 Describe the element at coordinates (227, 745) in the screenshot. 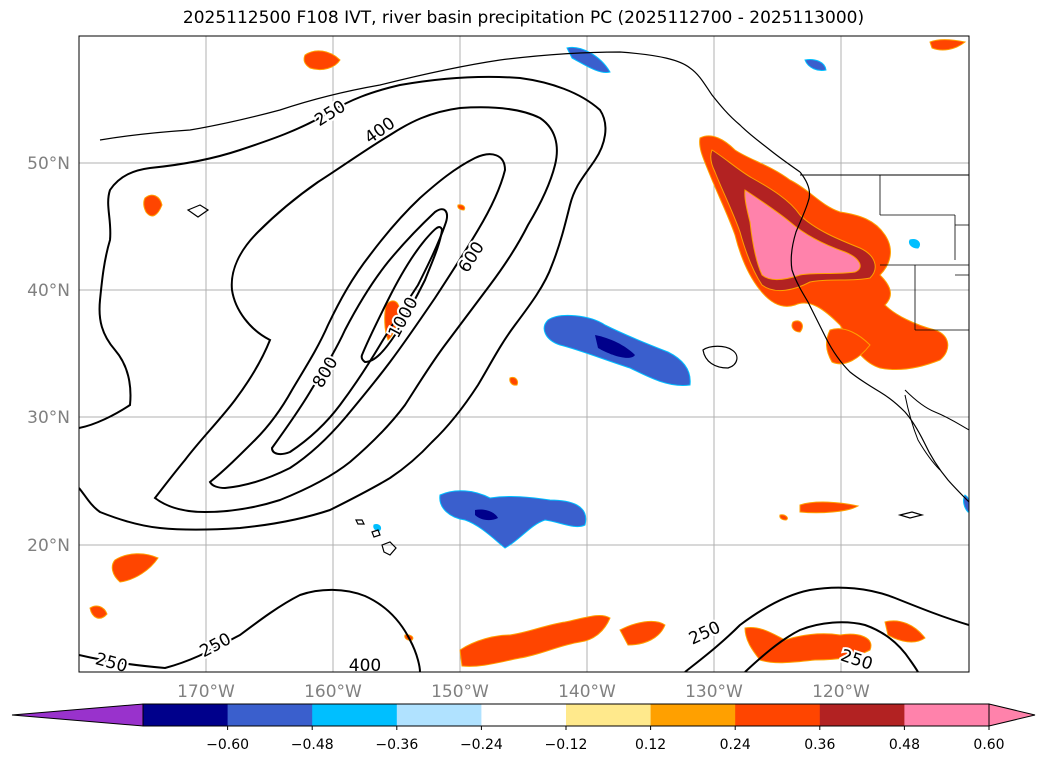

I see `colorbar-tick-label: −0.60` at that location.